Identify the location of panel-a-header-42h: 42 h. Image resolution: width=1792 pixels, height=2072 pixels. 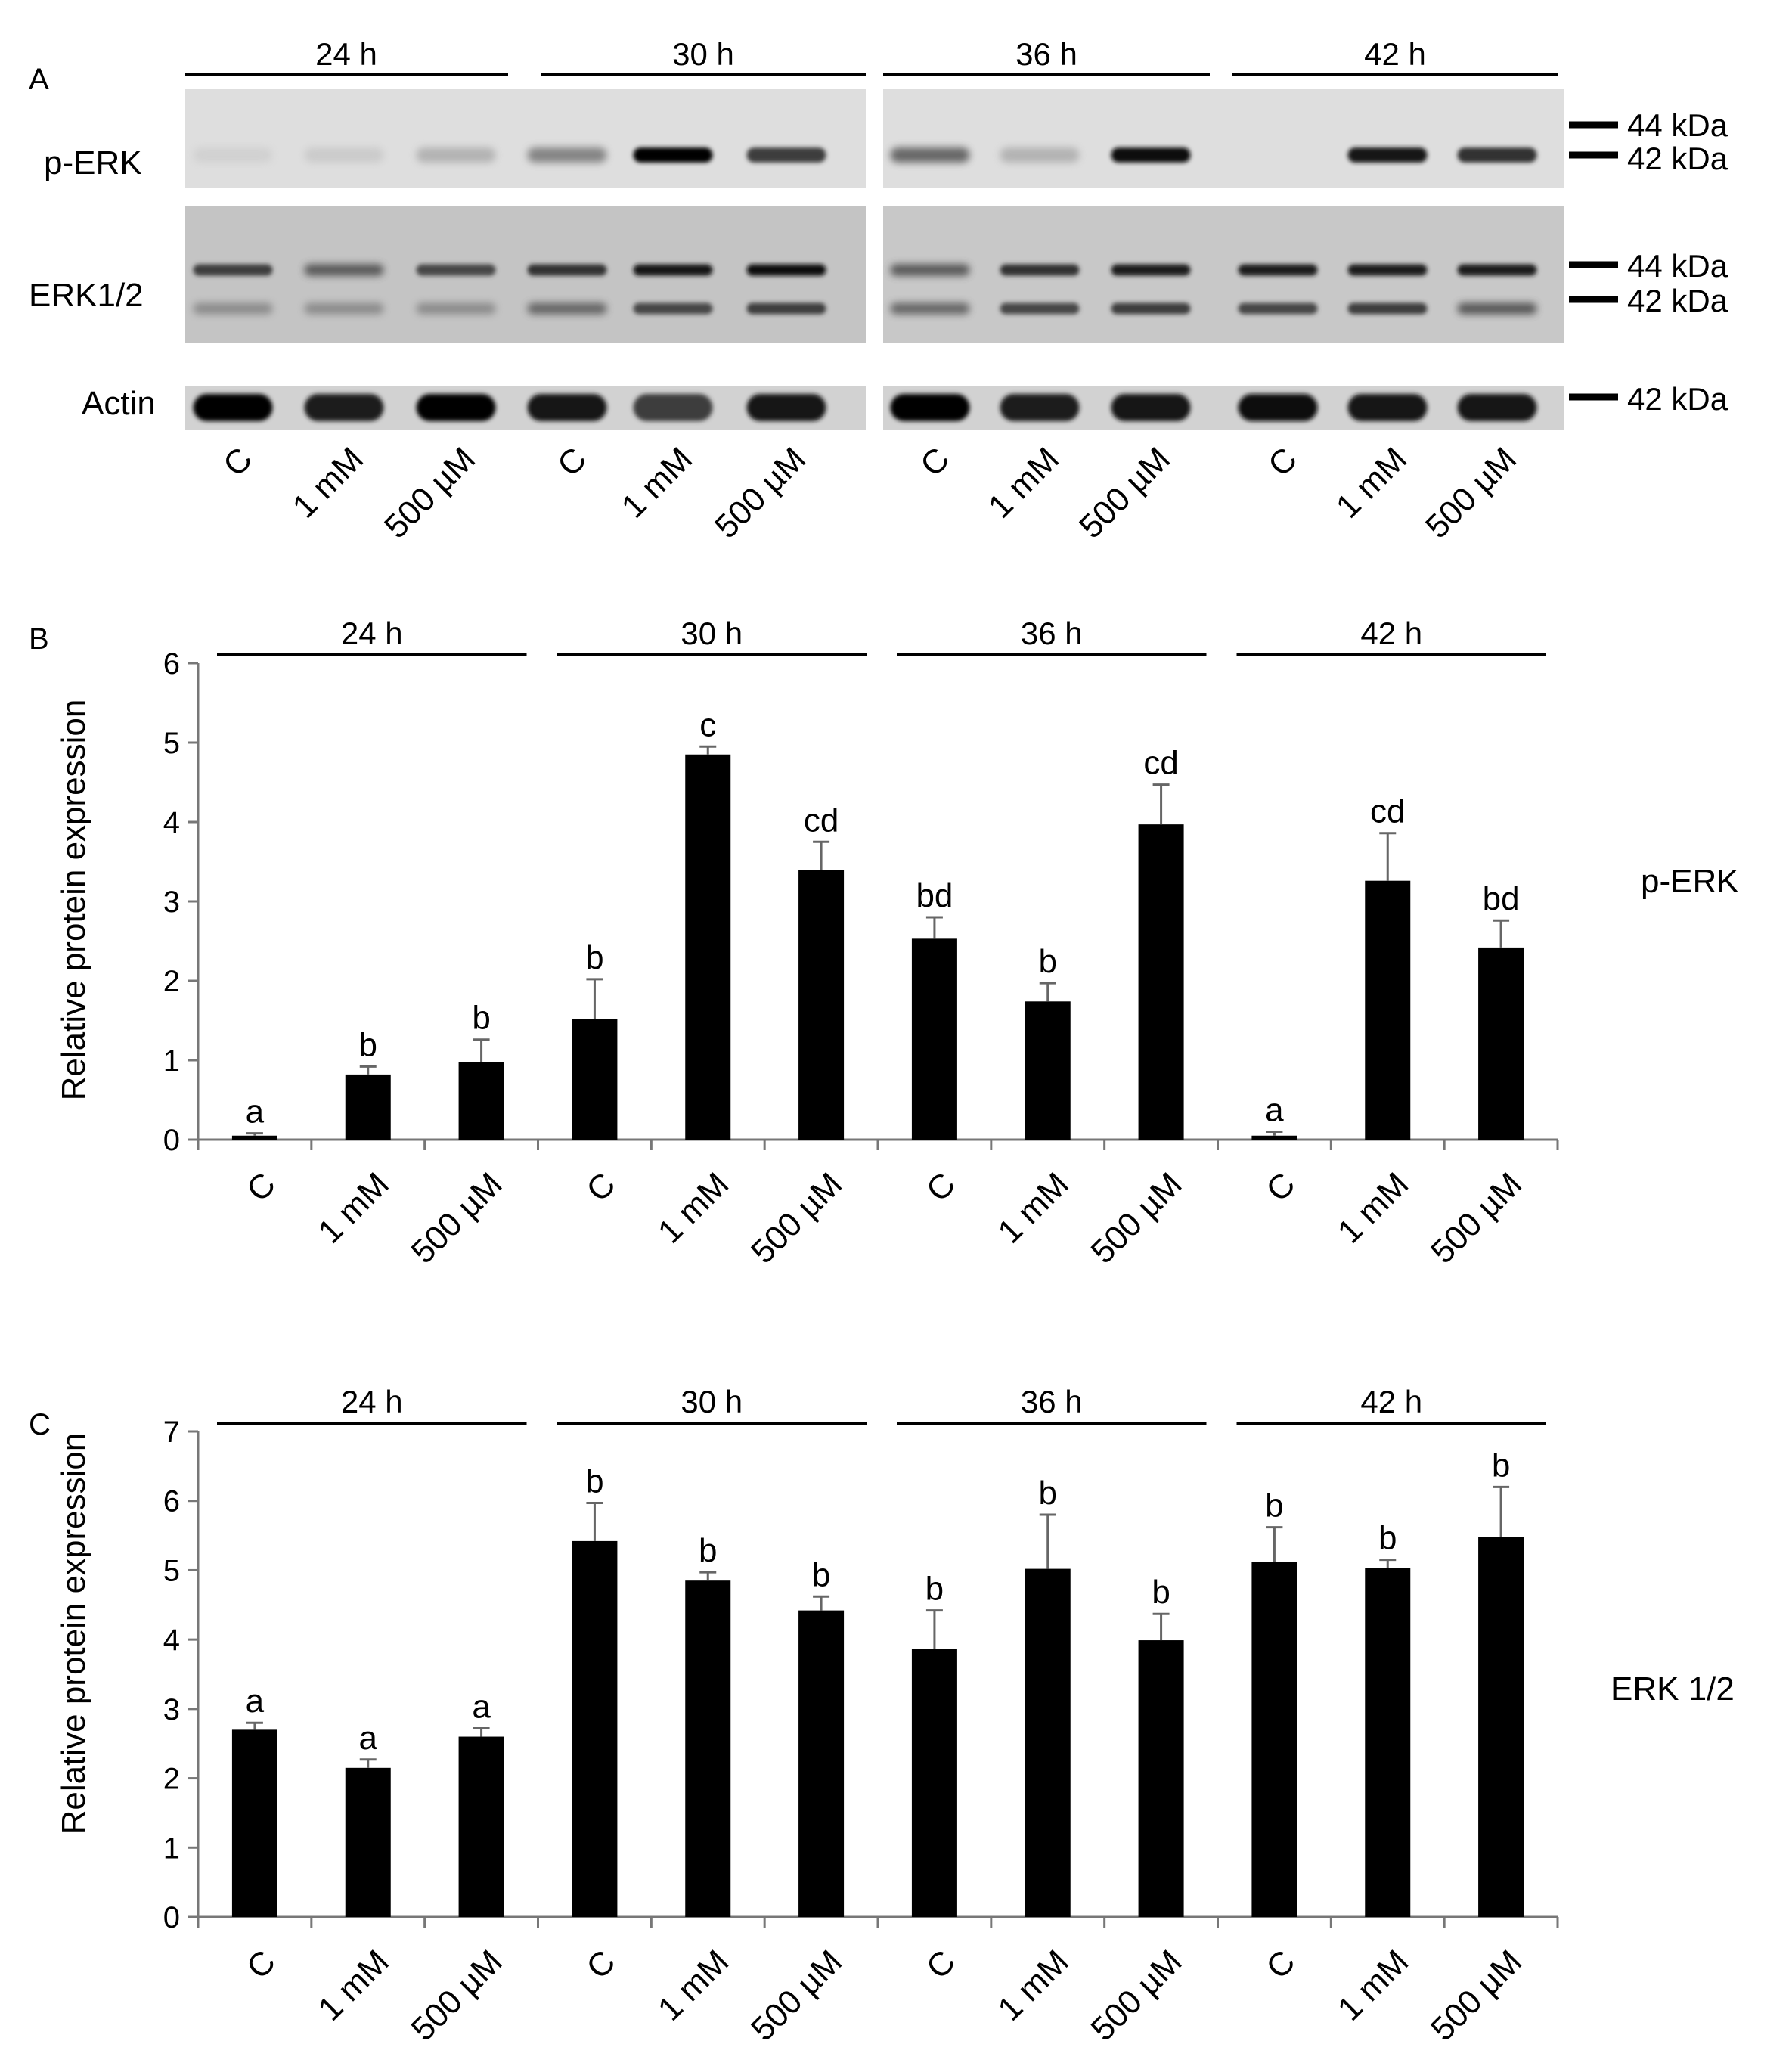
(1395, 54).